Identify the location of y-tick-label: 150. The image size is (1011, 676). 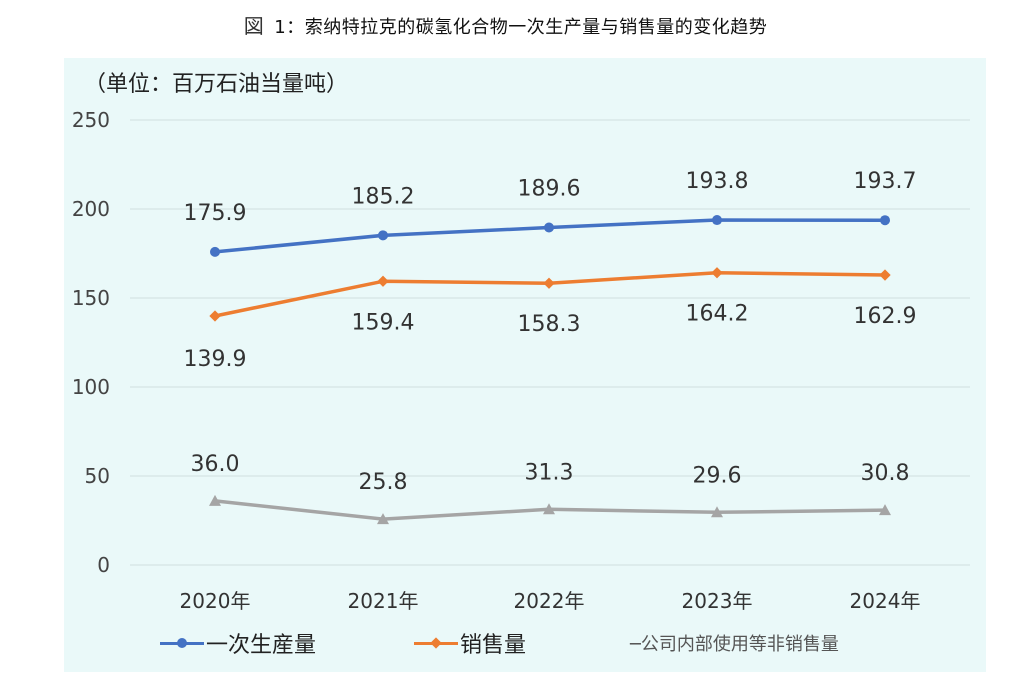
(91, 298).